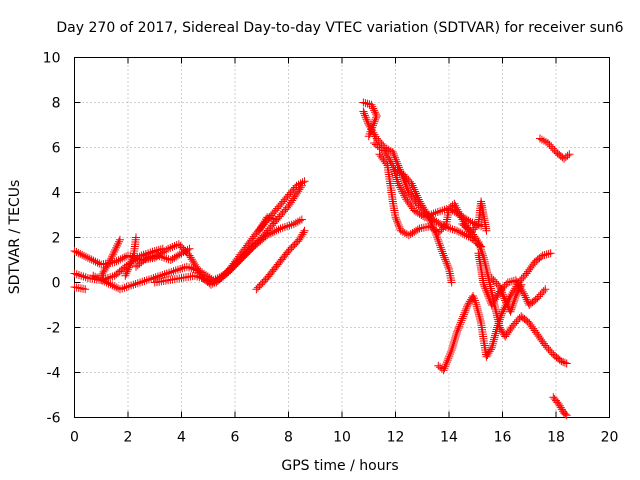 This screenshot has height=480, width=640. Describe the element at coordinates (235, 438) in the screenshot. I see `x-tick-label: 6` at that location.